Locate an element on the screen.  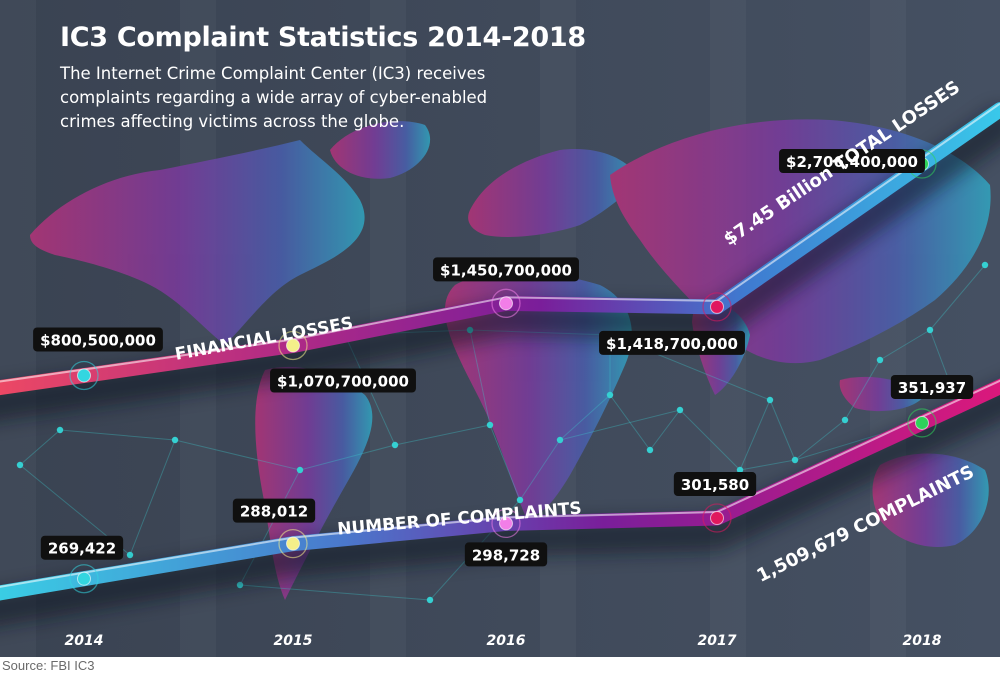
column-band is located at coordinates (18, 328).